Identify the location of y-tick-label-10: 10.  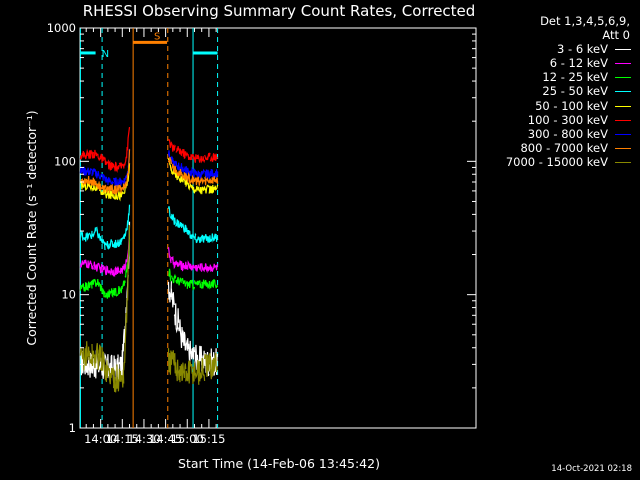
(68, 295).